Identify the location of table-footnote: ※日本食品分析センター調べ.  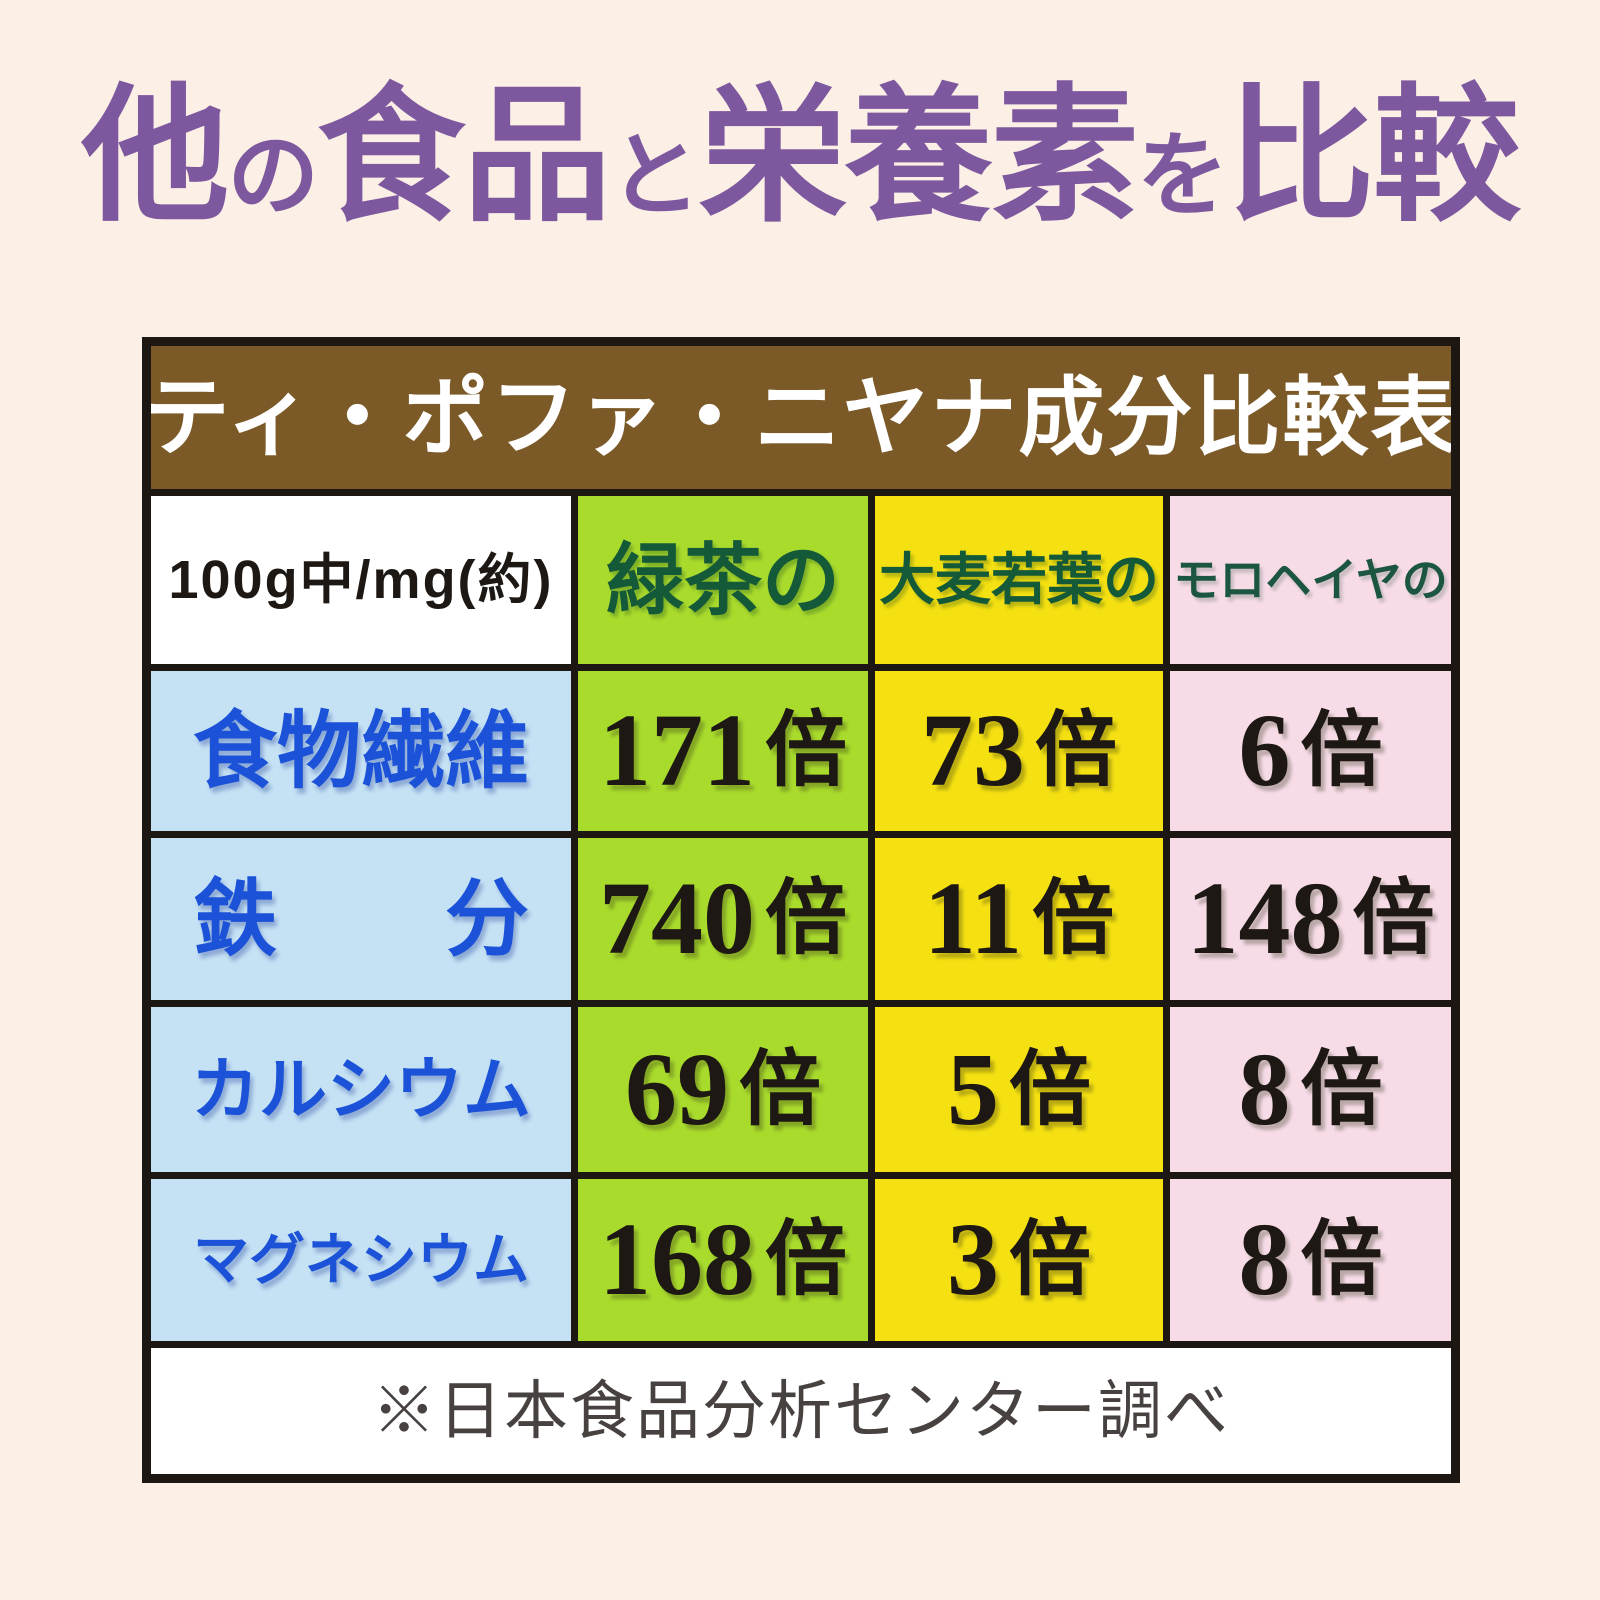
(801, 1411).